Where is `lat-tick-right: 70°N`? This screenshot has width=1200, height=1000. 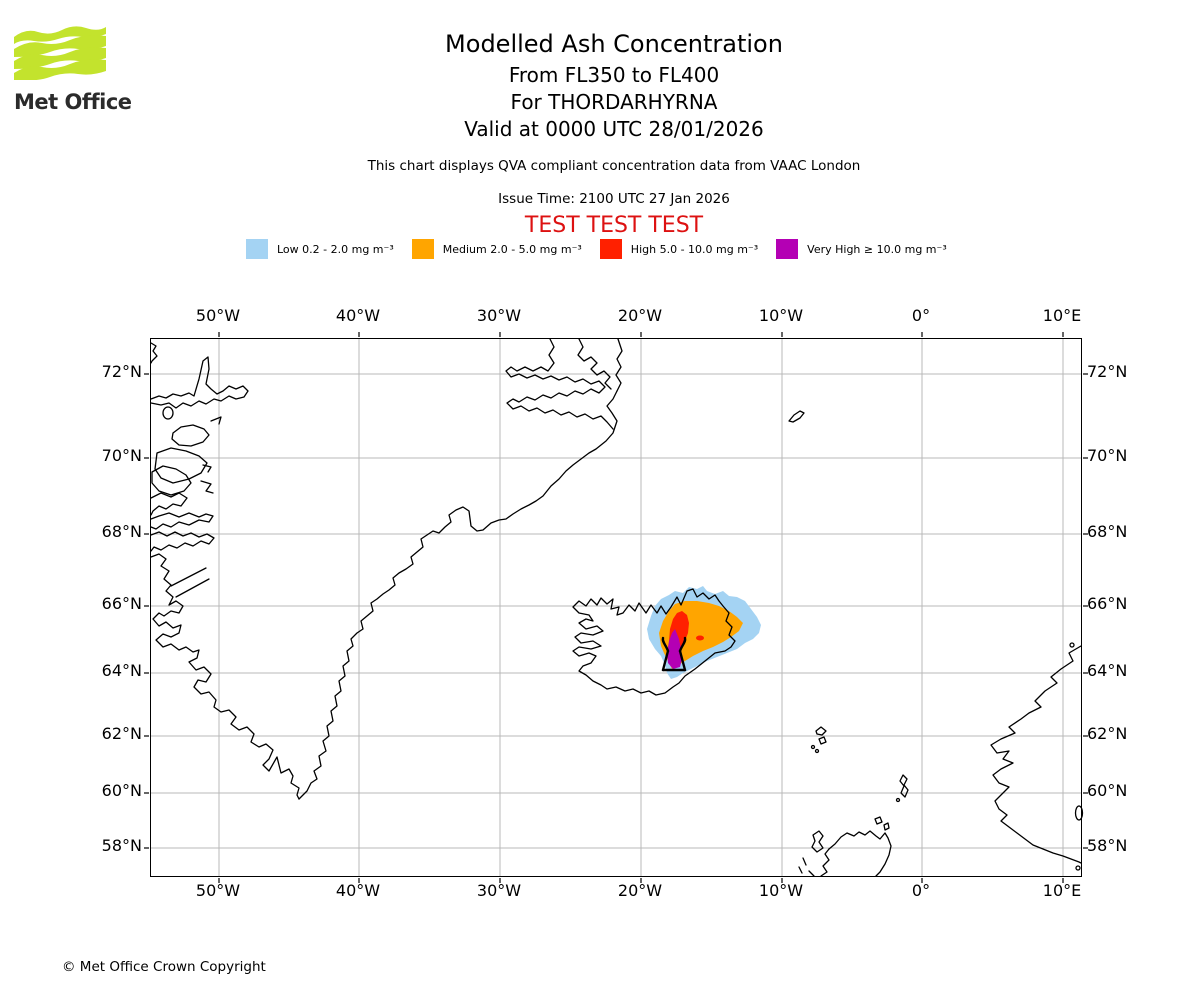
lat-tick-right: 70°N is located at coordinates (1107, 455).